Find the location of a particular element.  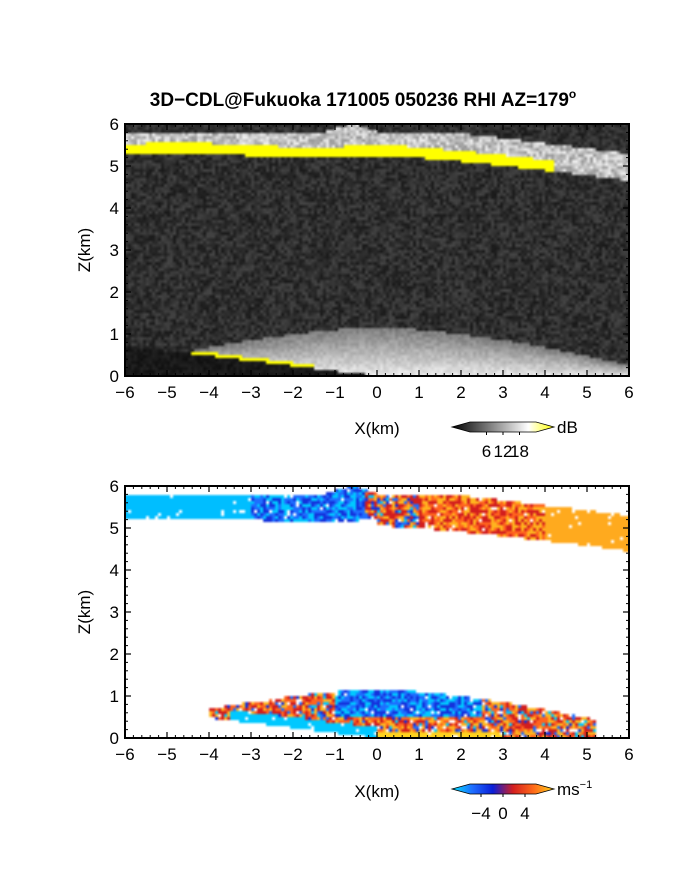

velocity-colorbar-tick-label: 4 is located at coordinates (524, 813).